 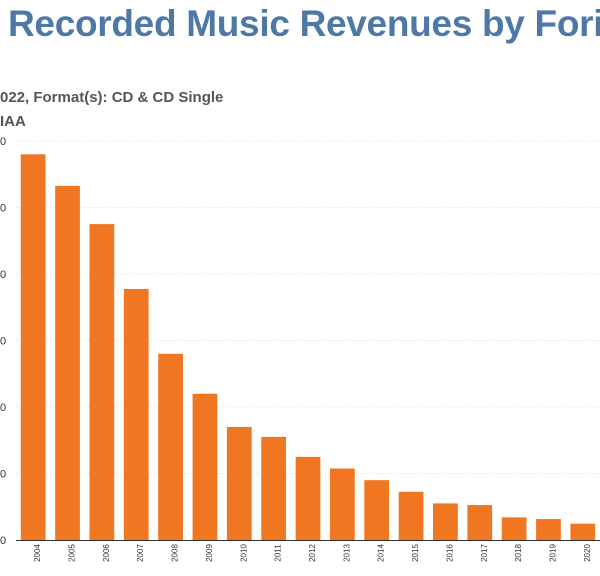 What do you see at coordinates (209, 553) in the screenshot?
I see `x-tick-label: 2009` at bounding box center [209, 553].